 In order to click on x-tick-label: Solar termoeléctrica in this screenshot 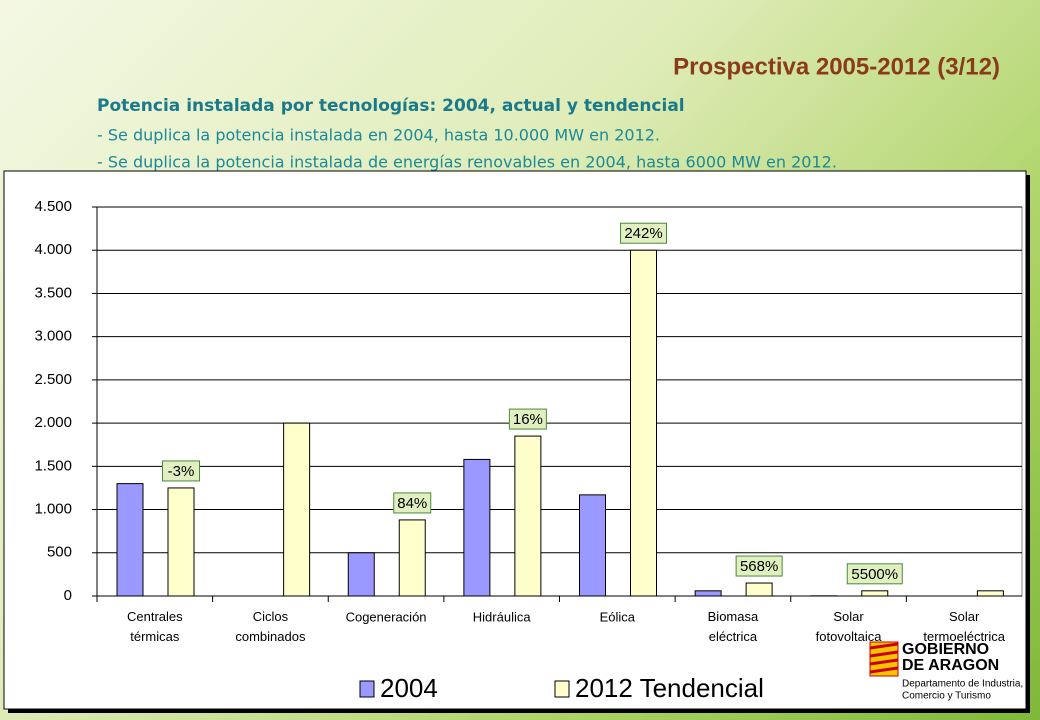, I will do `click(964, 626)`.